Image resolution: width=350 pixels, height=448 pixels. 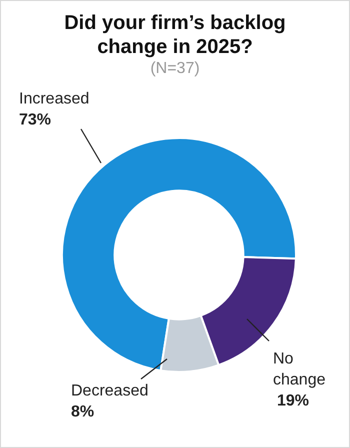 What do you see at coordinates (175, 35) in the screenshot?
I see `chart-title: Did your firm’s backlog change in 2025?` at bounding box center [175, 35].